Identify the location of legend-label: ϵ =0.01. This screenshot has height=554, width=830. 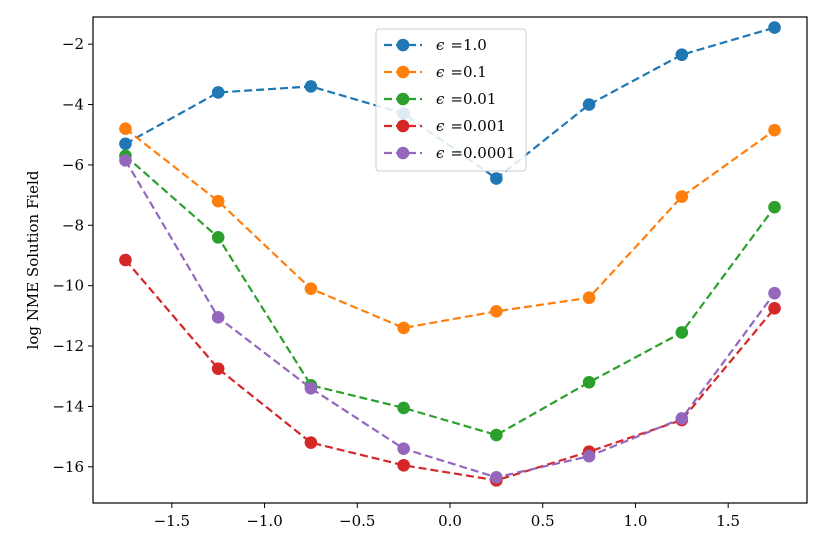
(466, 99).